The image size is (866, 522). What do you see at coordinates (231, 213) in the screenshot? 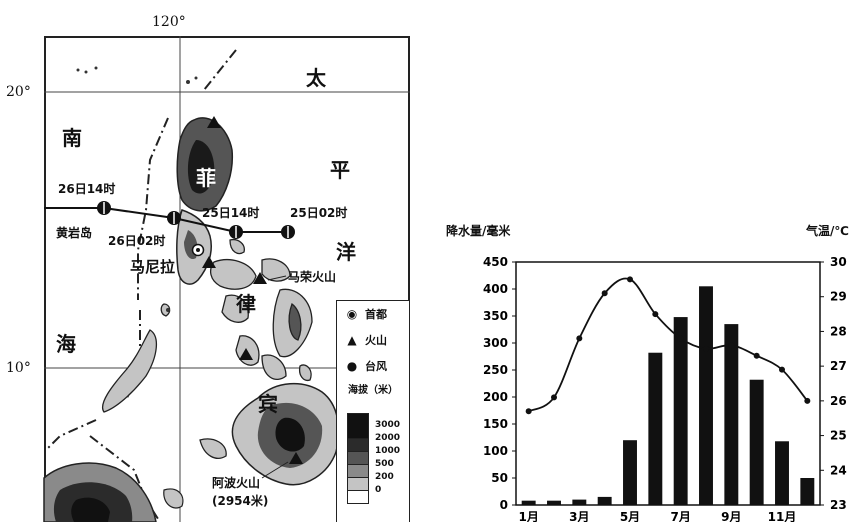
I see `typhoon-label-25-14: 25日14时` at bounding box center [231, 213].